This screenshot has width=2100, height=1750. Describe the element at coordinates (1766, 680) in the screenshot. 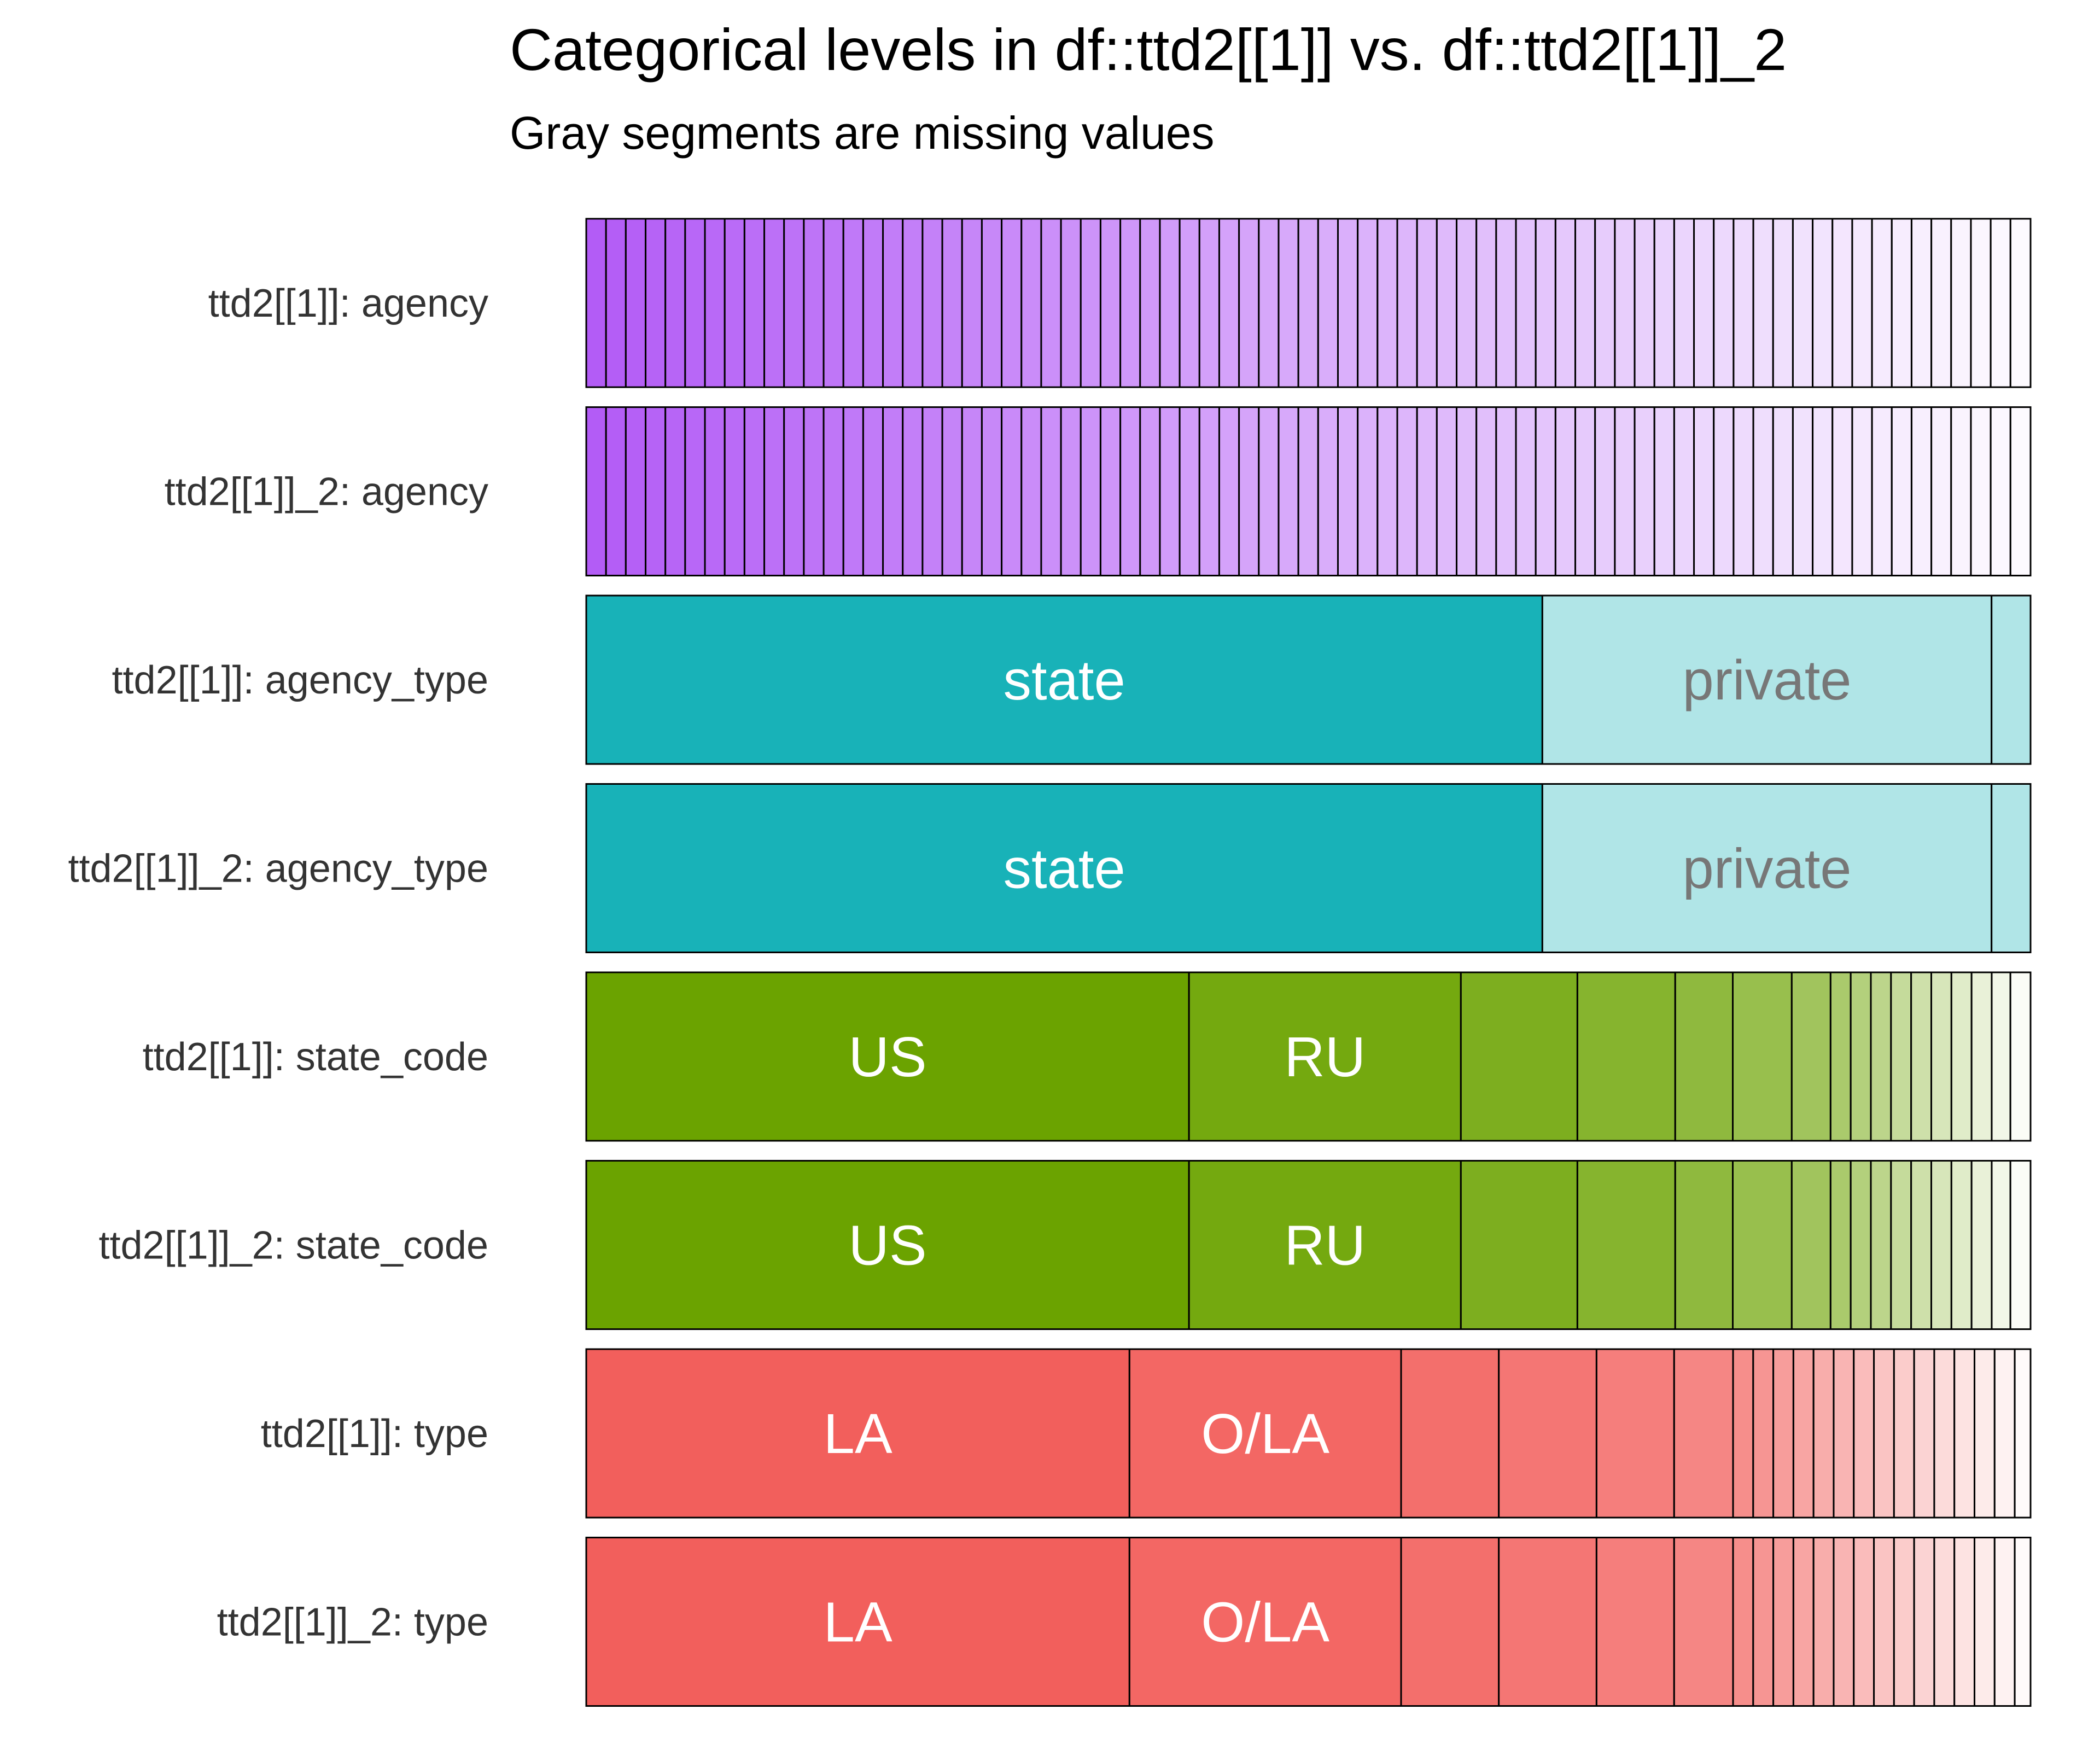

I see `segment-label: private` at that location.